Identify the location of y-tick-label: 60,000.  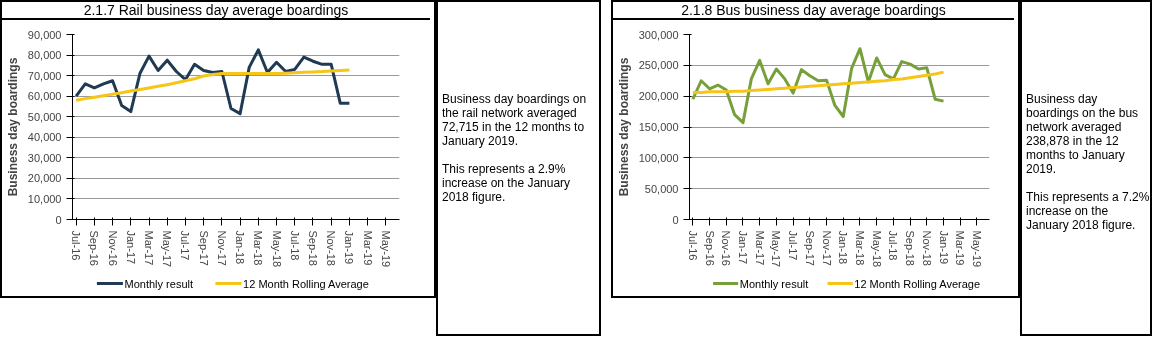
(44, 96).